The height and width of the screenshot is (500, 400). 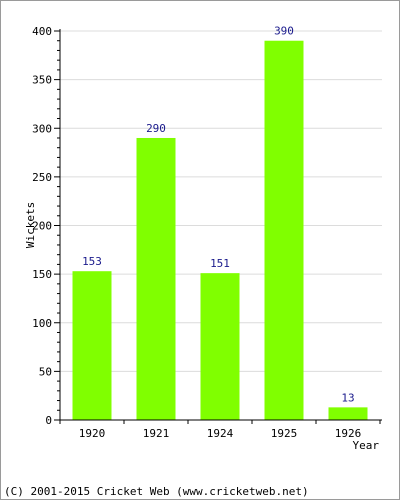 I want to click on x-tick-label: 1921, so click(x=156, y=433).